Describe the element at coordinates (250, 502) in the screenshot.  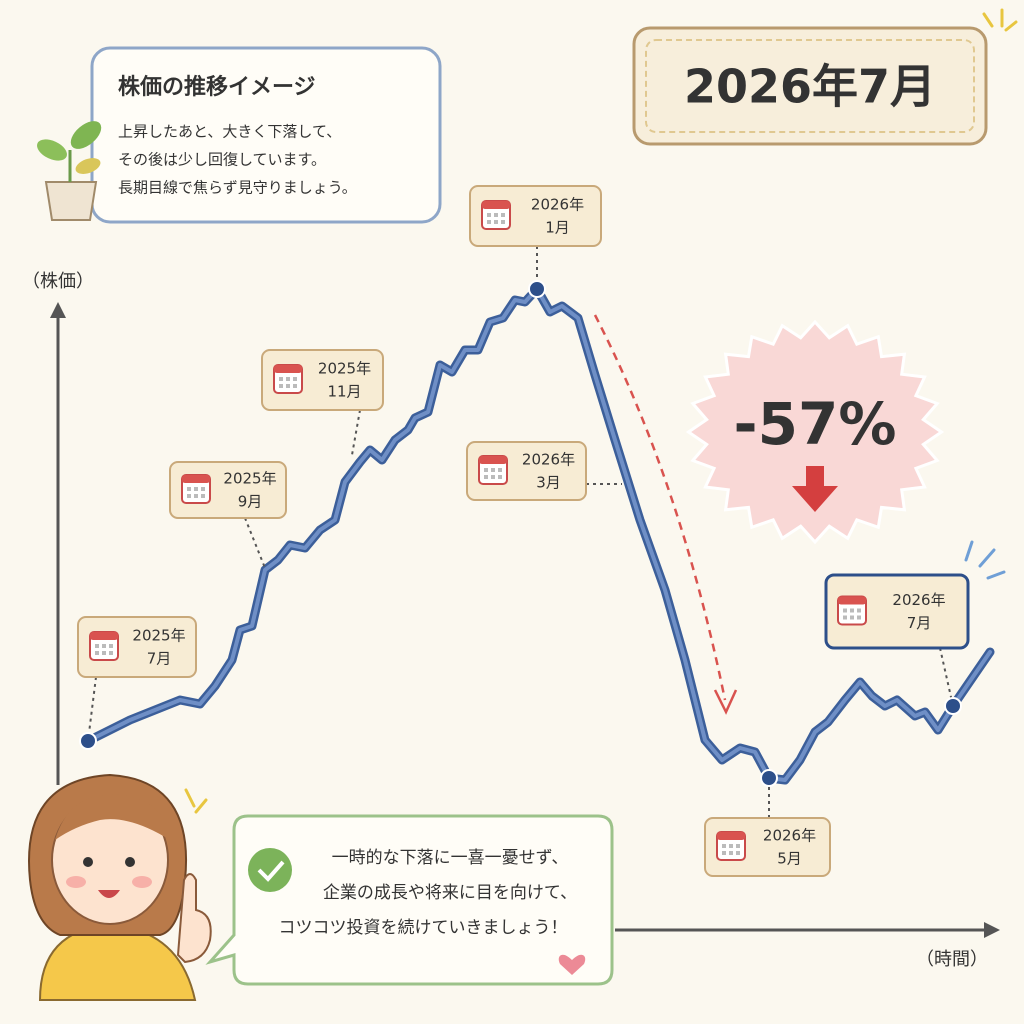
I see `callout-month: 9月` at that location.